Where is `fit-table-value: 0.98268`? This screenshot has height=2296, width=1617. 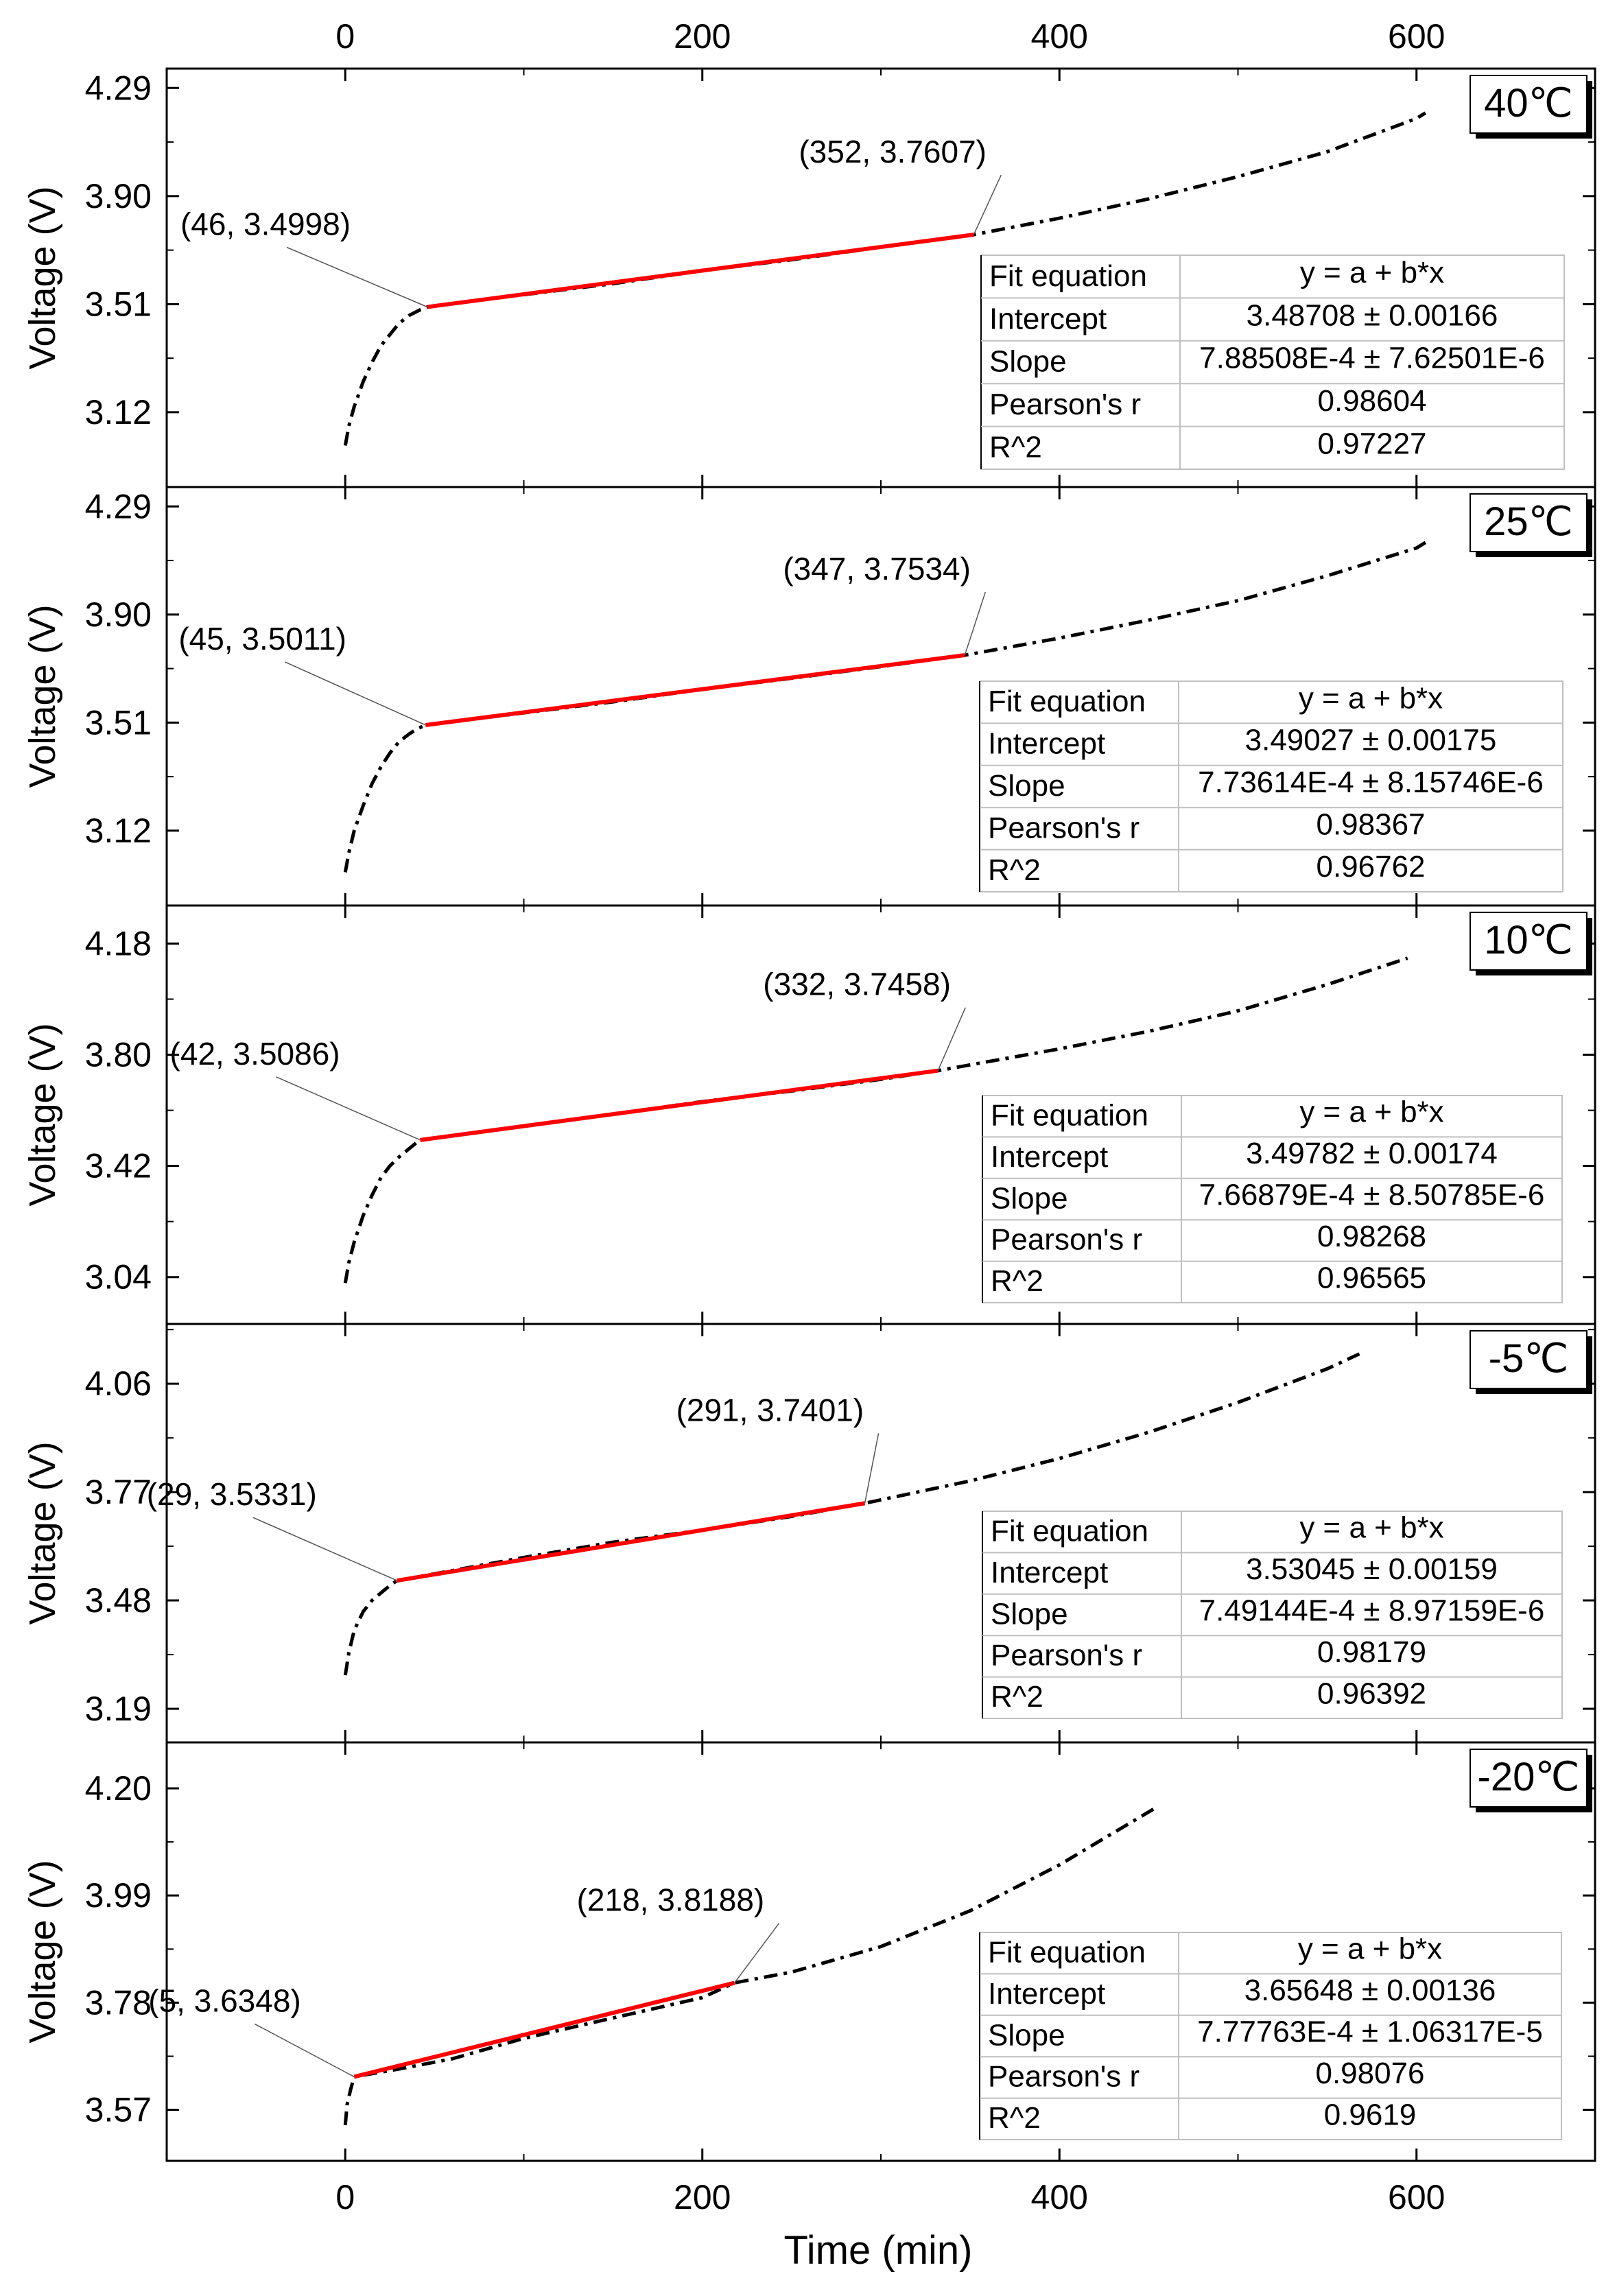
fit-table-value: 0.98268 is located at coordinates (1371, 1236).